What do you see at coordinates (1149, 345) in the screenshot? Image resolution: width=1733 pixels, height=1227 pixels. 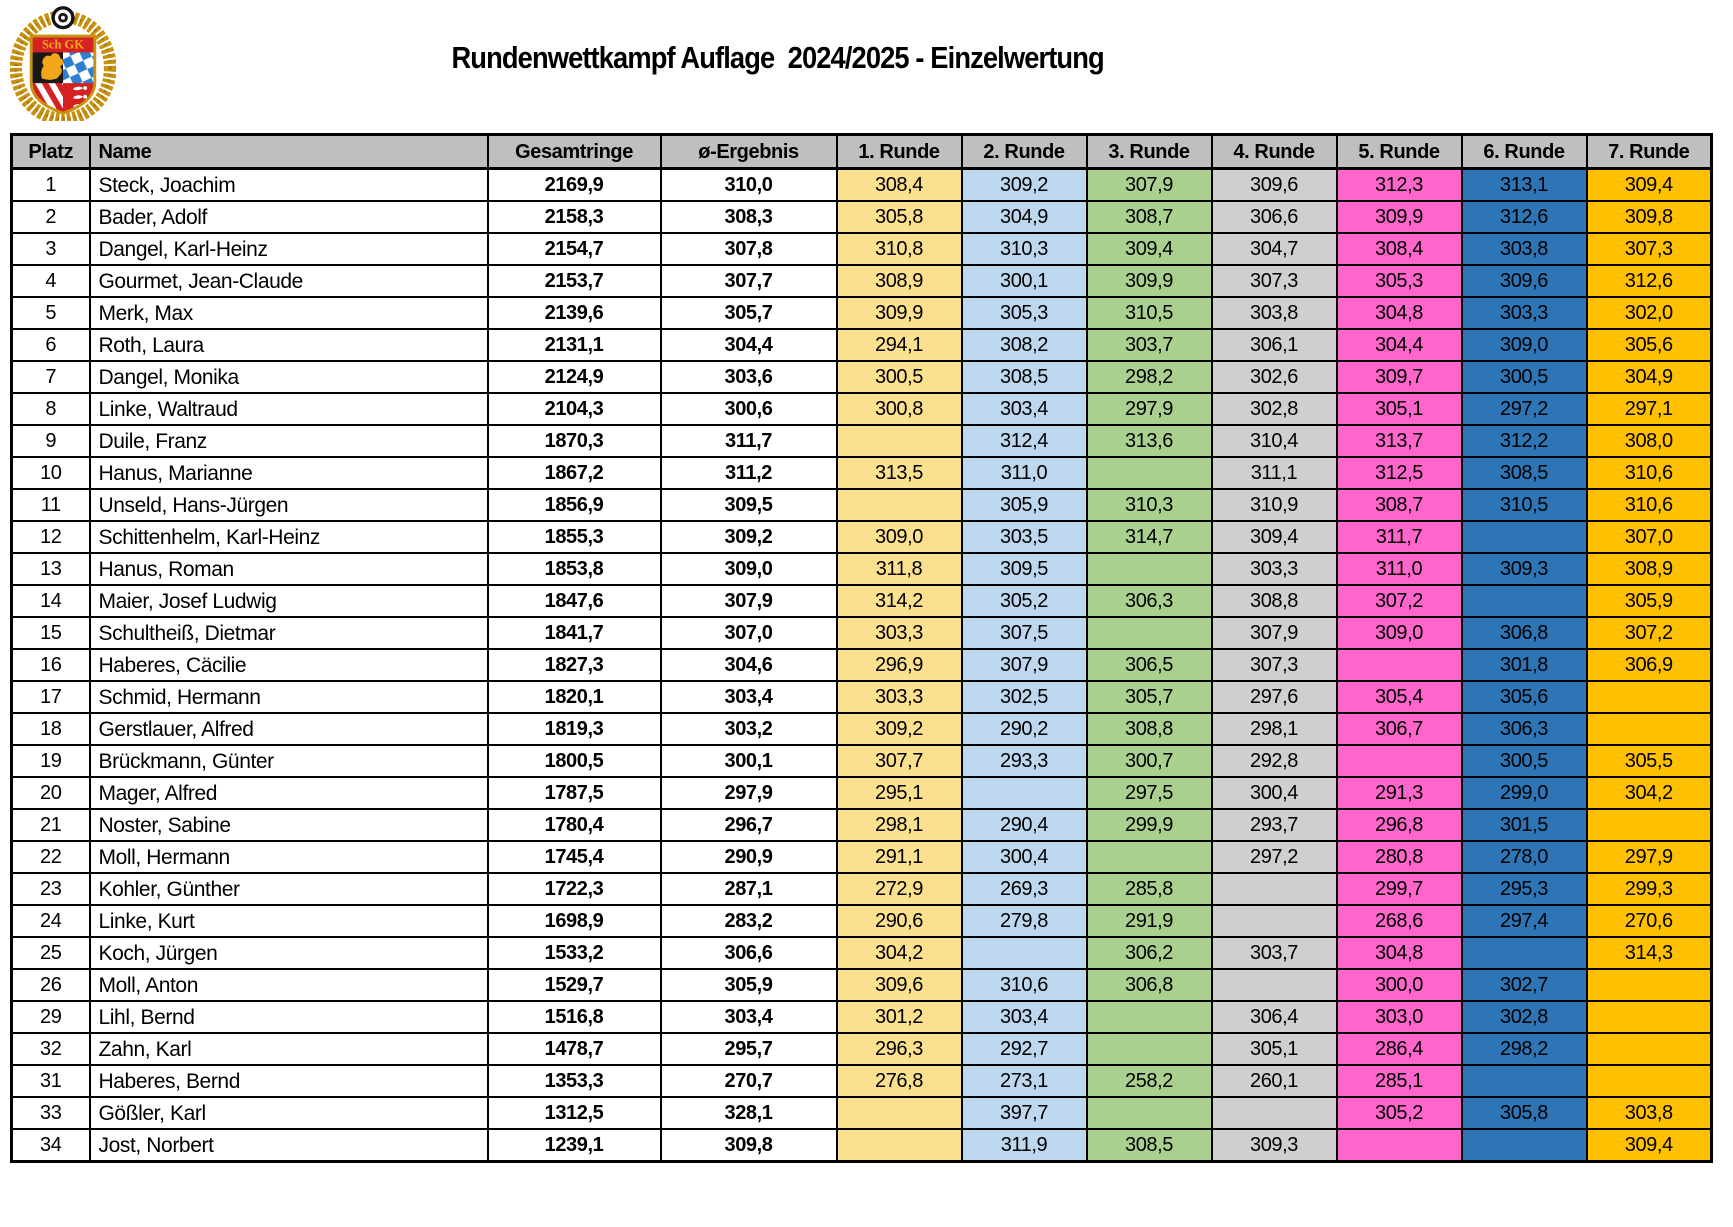 I see `runde-3-cell: 303,7` at bounding box center [1149, 345].